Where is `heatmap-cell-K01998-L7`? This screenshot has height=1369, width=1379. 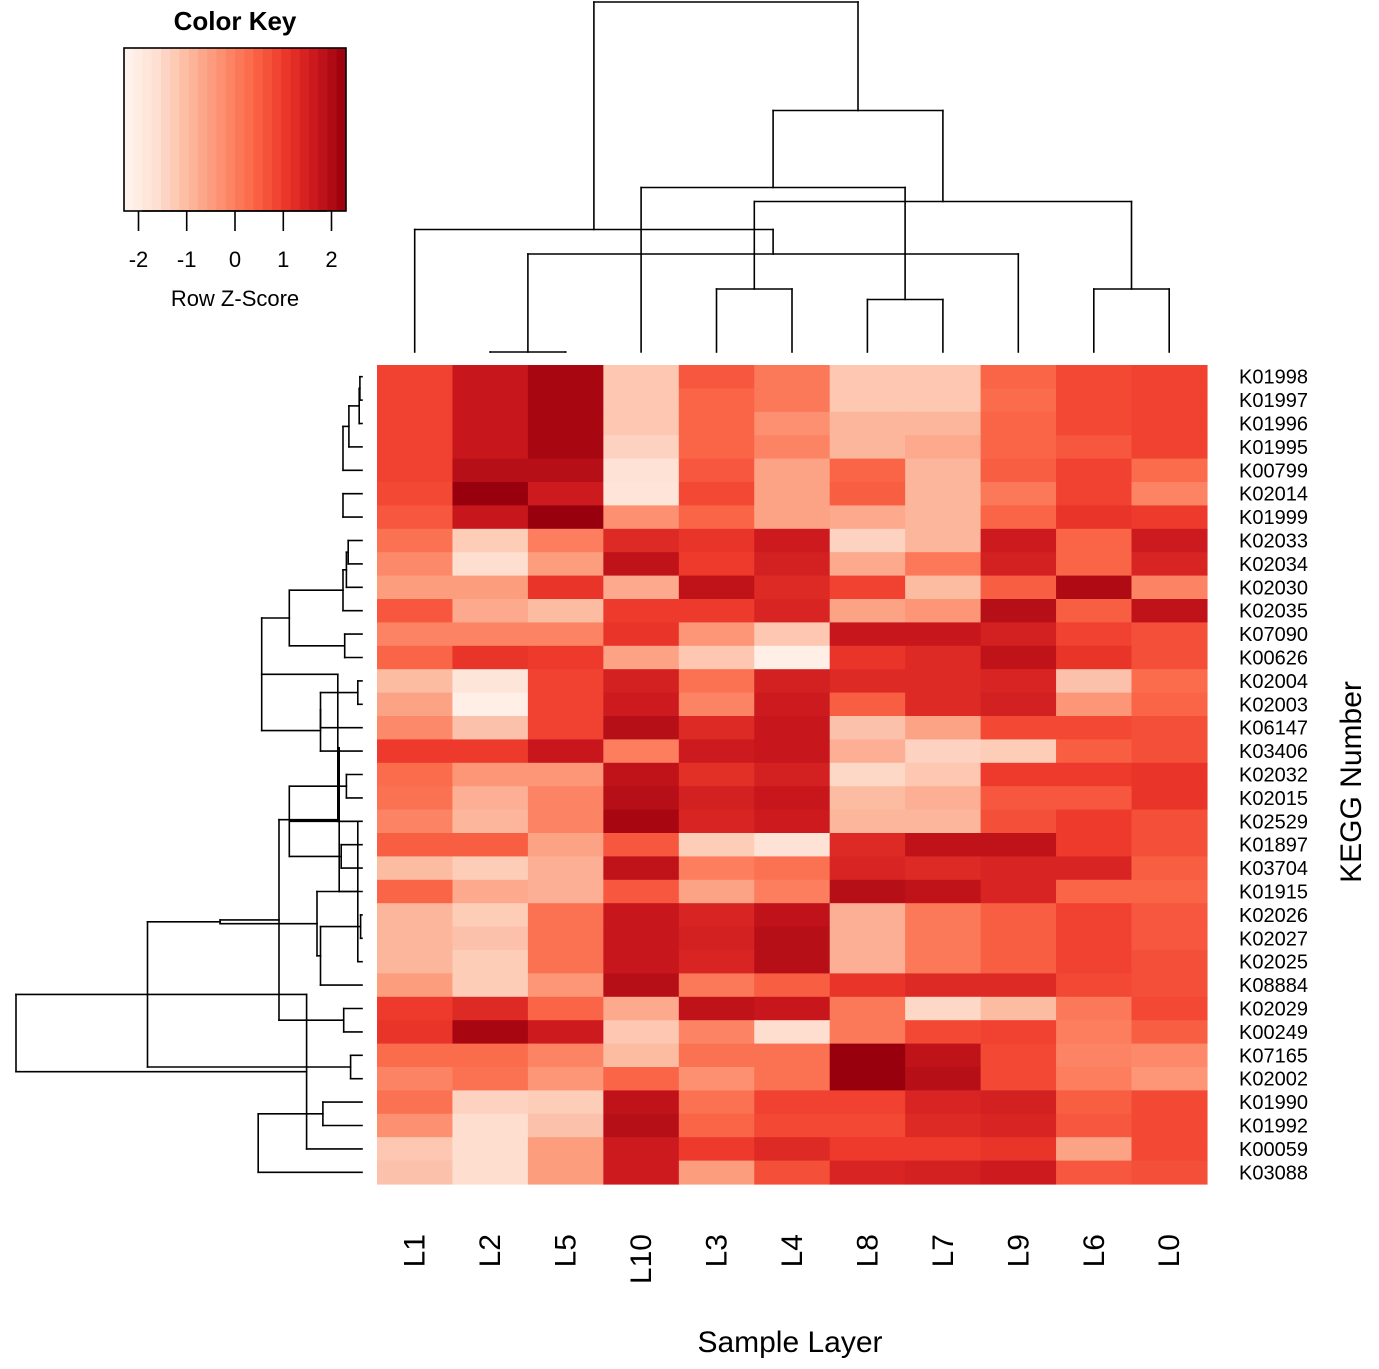
heatmap-cell-K01998-L7 is located at coordinates (943, 377).